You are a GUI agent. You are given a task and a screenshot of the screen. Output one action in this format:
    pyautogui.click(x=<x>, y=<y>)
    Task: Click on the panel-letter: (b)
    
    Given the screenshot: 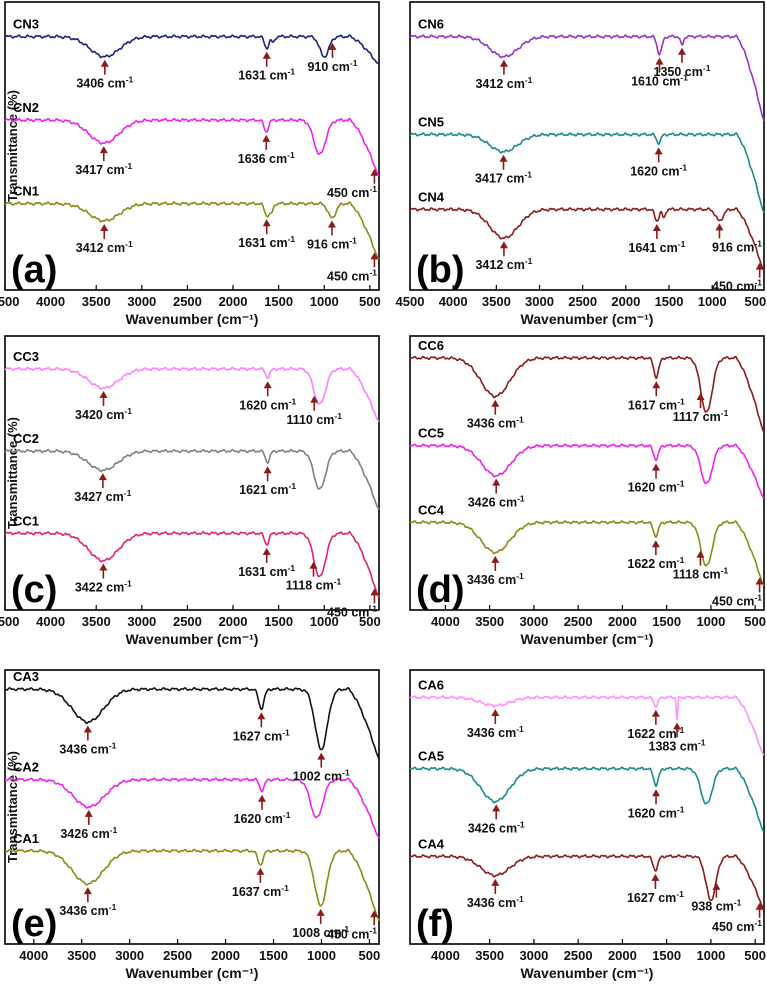 What is the action you would take?
    pyautogui.click(x=440, y=270)
    